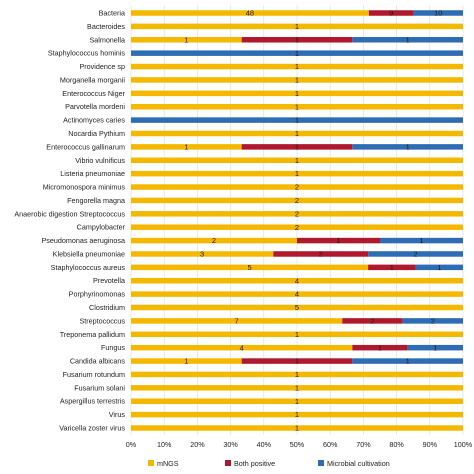 Image resolution: width=474 pixels, height=474 pixels. What do you see at coordinates (107, 39) in the screenshot?
I see `category-label: Salmonella` at bounding box center [107, 39].